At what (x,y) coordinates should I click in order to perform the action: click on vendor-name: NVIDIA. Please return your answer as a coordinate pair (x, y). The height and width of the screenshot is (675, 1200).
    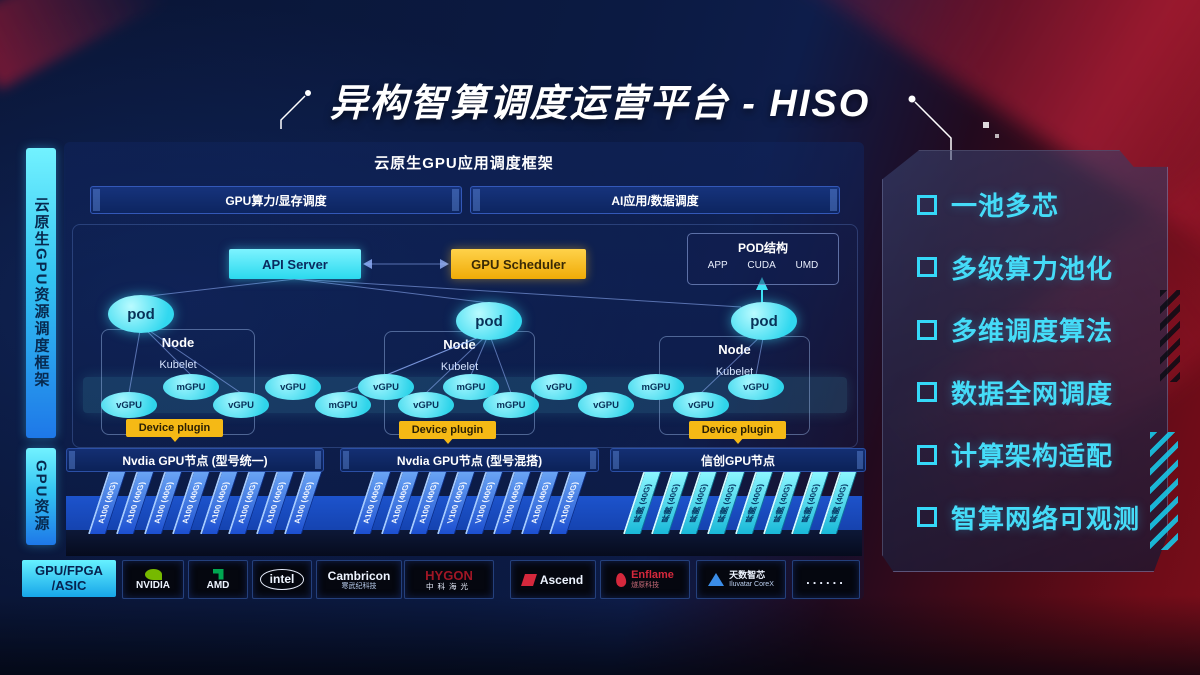
    Looking at the image, I should click on (153, 585).